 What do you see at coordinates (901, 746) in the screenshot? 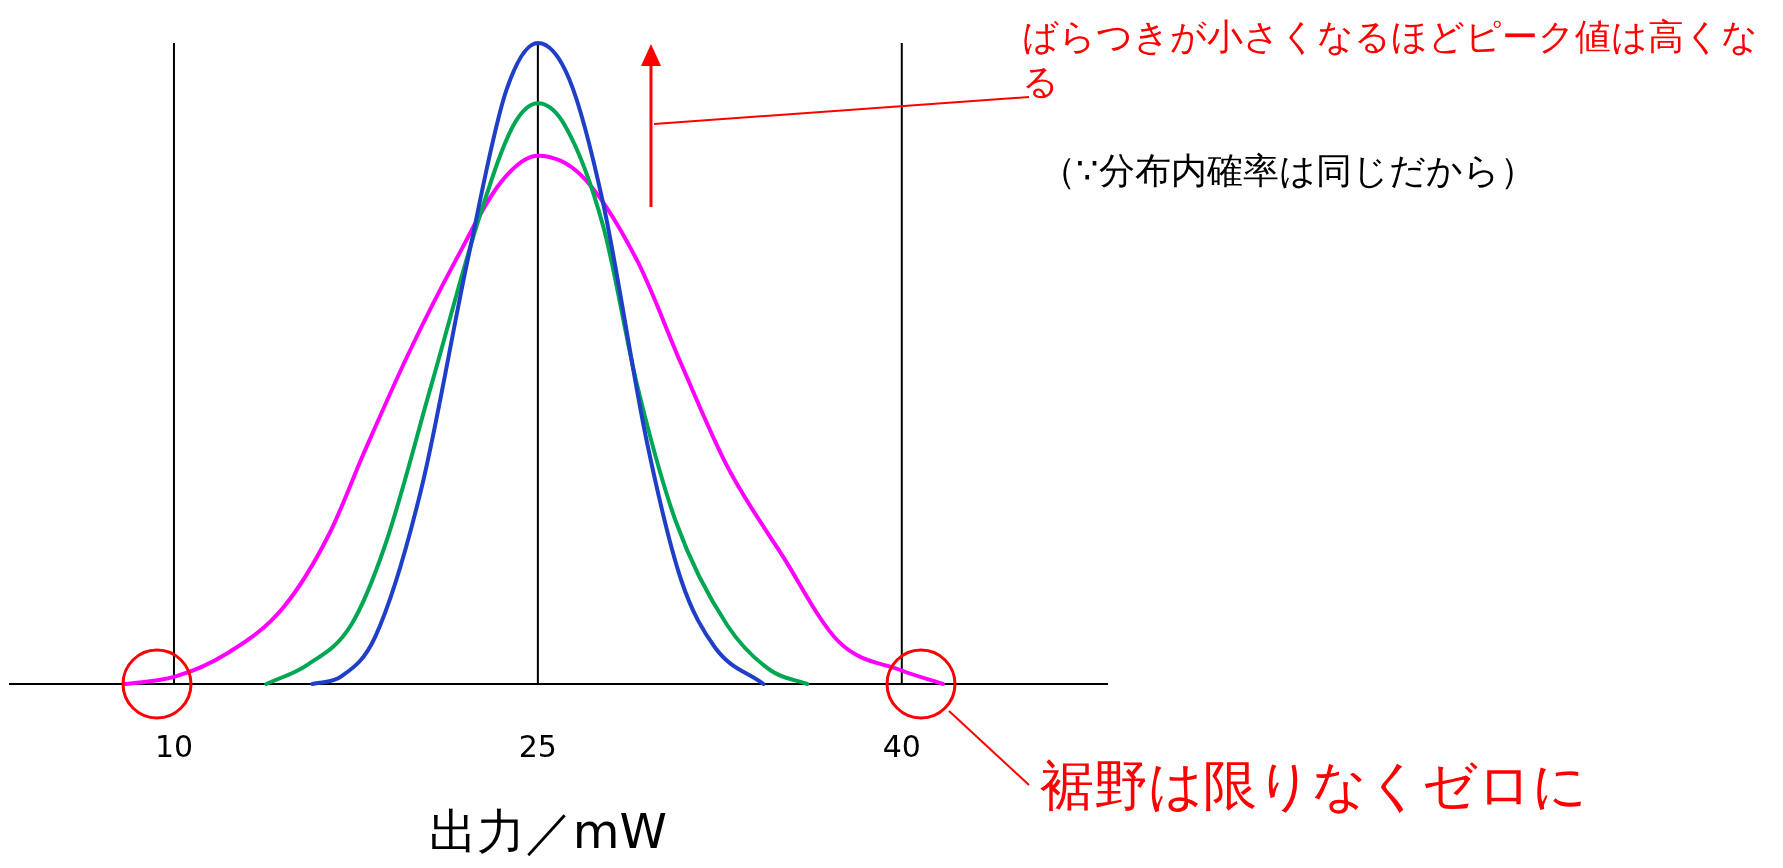
I see `x-tick-label: 40` at bounding box center [901, 746].